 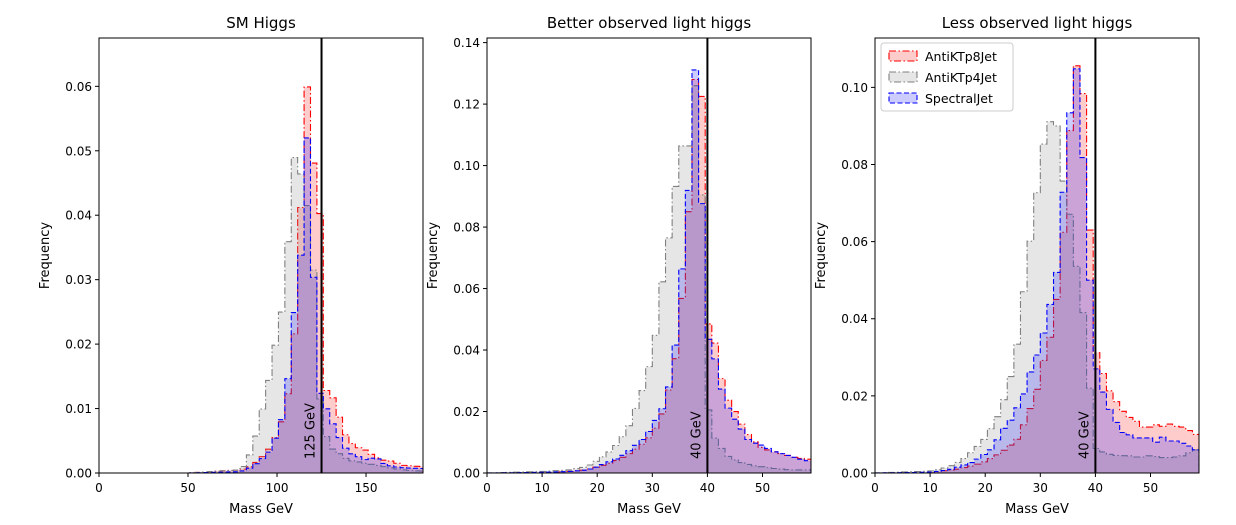 I want to click on y-tick-label: 0.12, so click(x=466, y=105).